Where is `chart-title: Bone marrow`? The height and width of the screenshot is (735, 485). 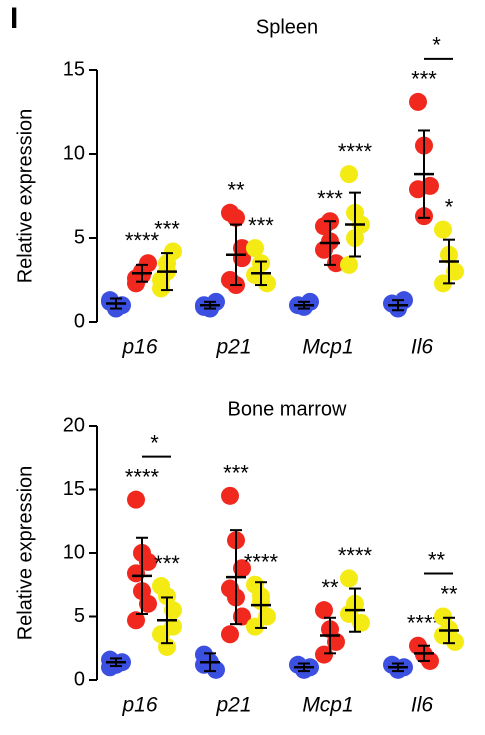
chart-title: Bone marrow is located at coordinates (287, 409).